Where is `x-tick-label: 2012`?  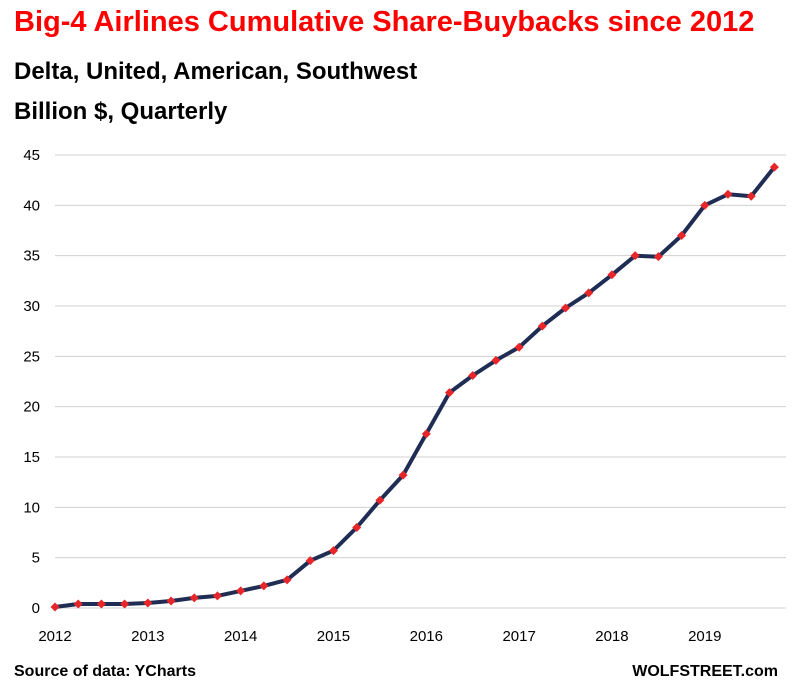
x-tick-label: 2012 is located at coordinates (54, 636).